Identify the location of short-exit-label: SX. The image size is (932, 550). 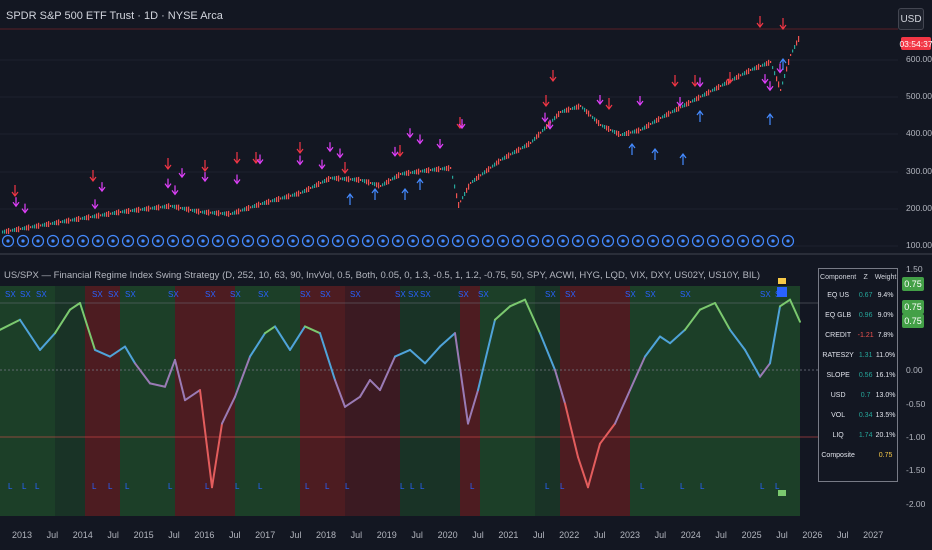
(425, 294).